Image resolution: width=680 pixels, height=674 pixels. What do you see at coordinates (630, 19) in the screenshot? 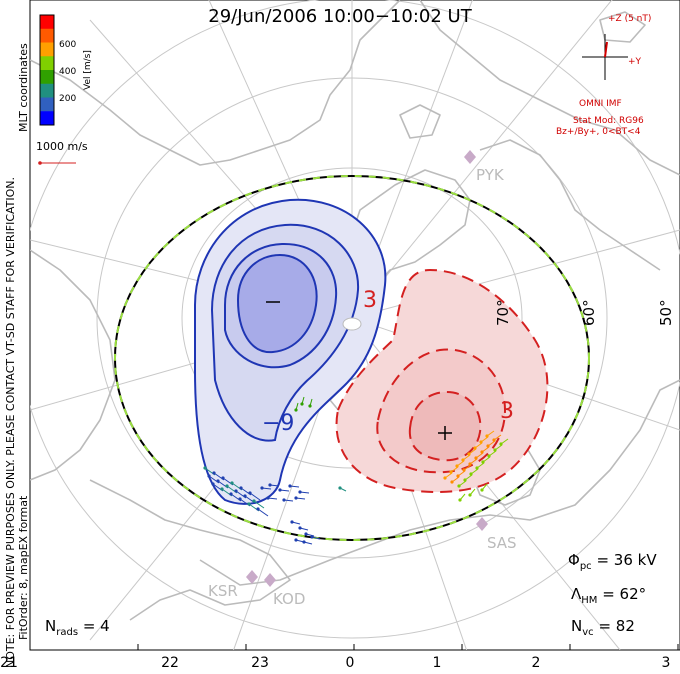
I see `imf-z-label: +Z (5 nT)` at bounding box center [630, 19].